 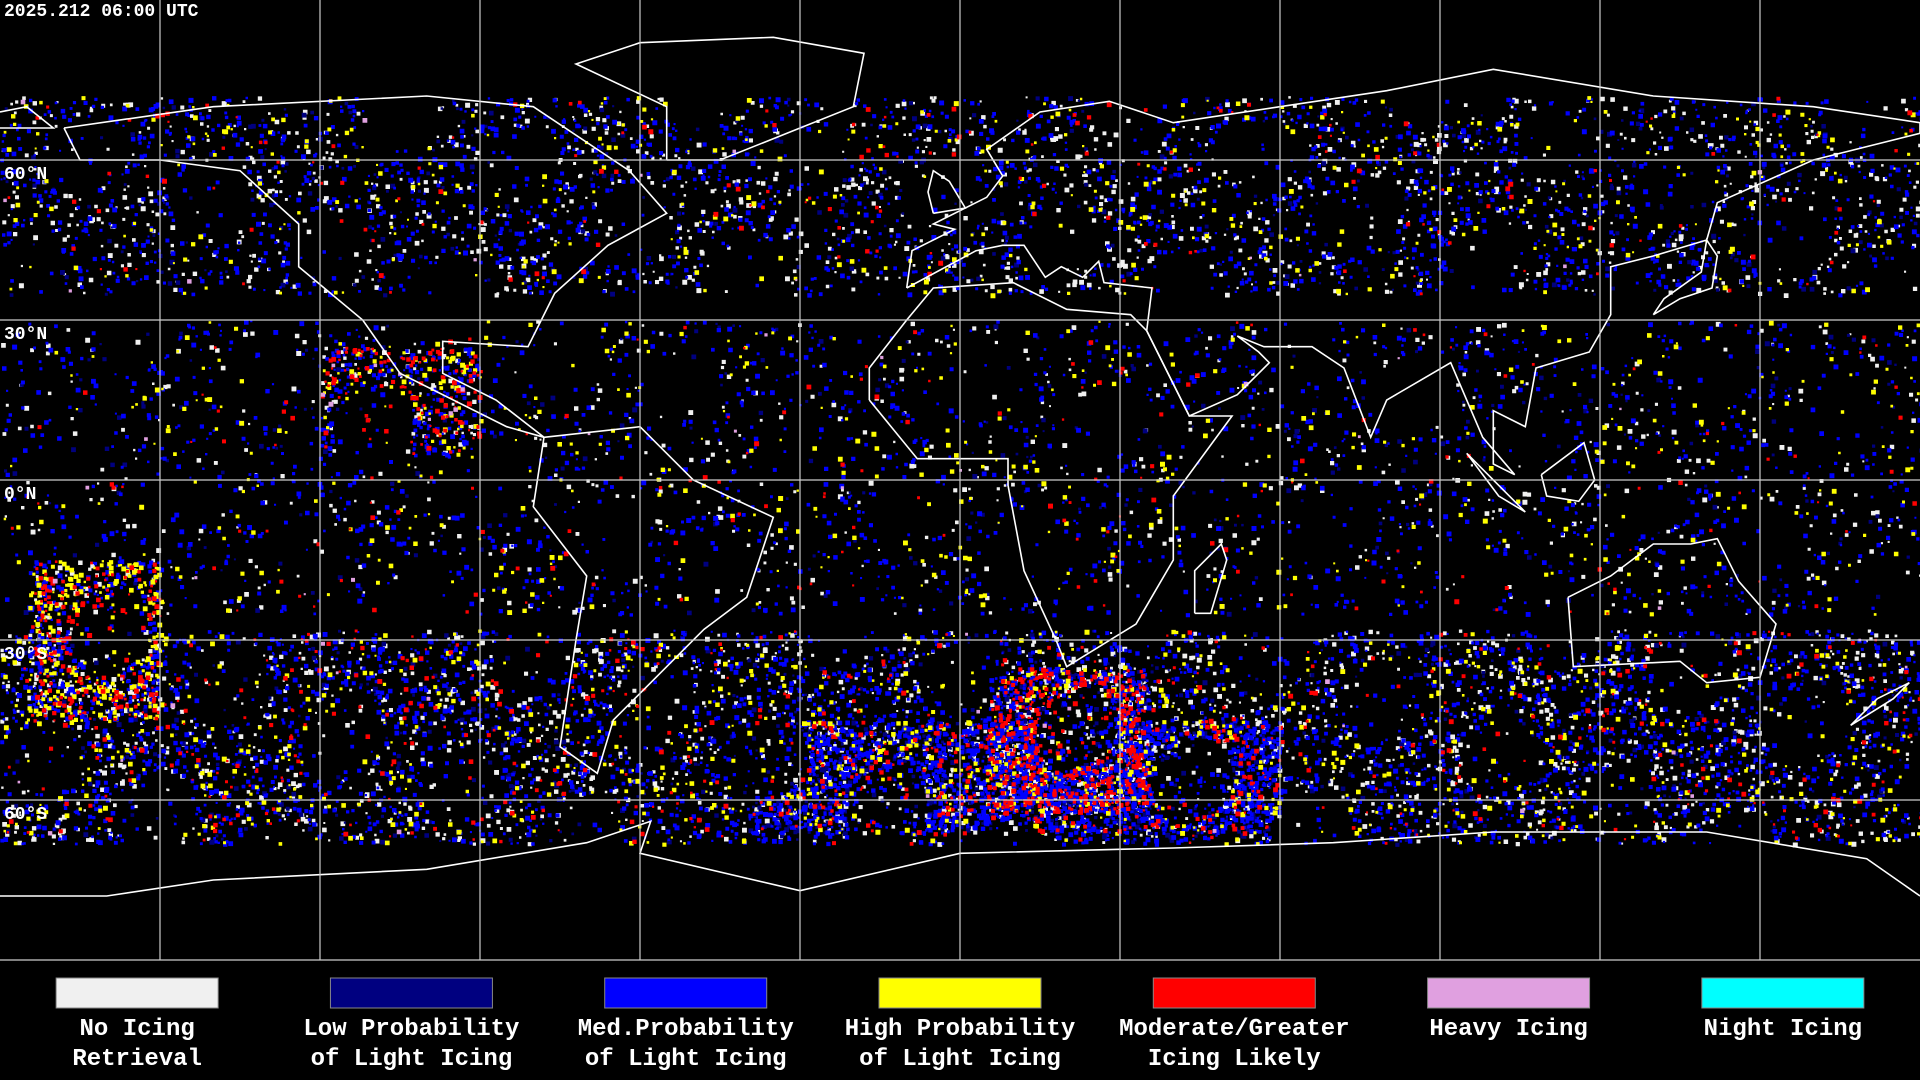 I want to click on legend-label: High Probability, so click(x=960, y=1029).